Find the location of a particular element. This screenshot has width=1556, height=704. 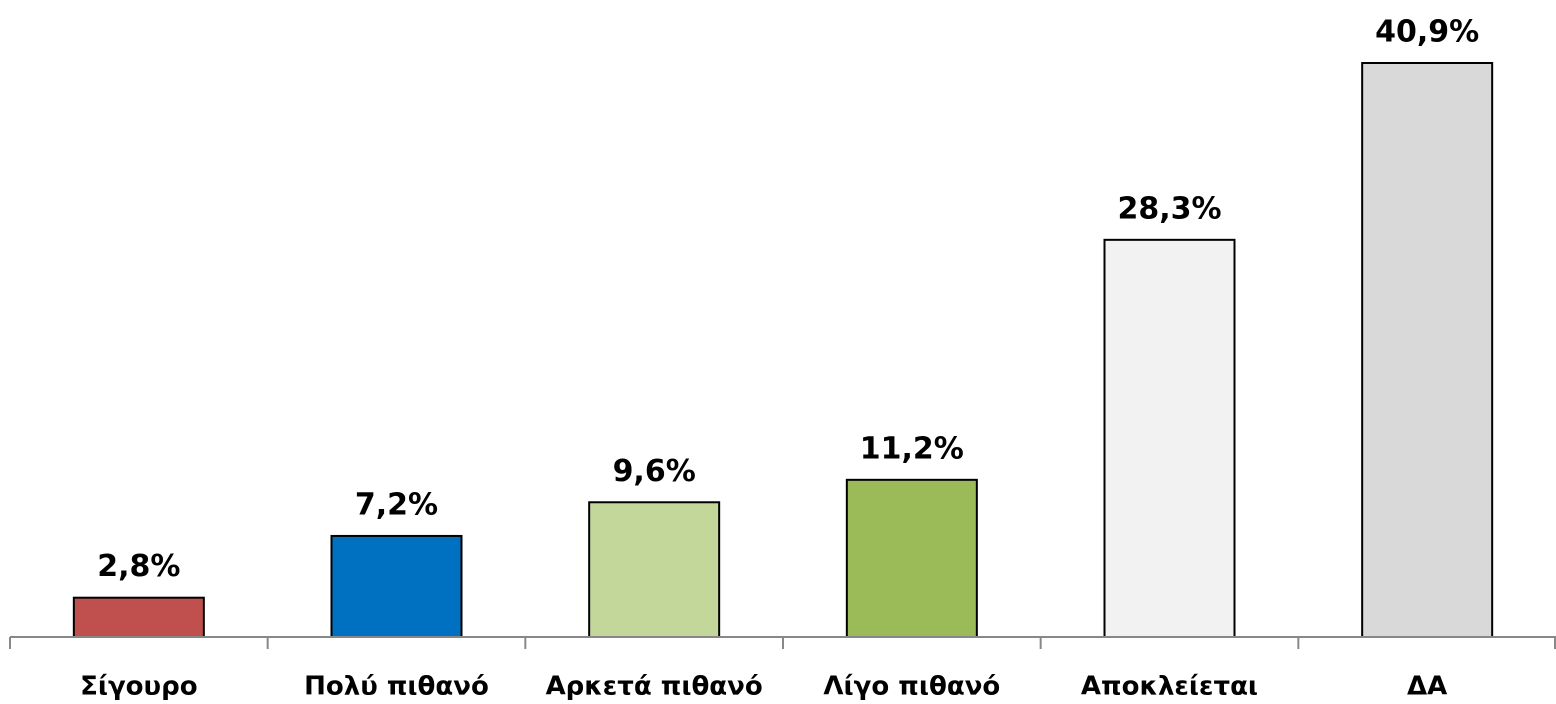

value-label: 11,2% is located at coordinates (912, 448).